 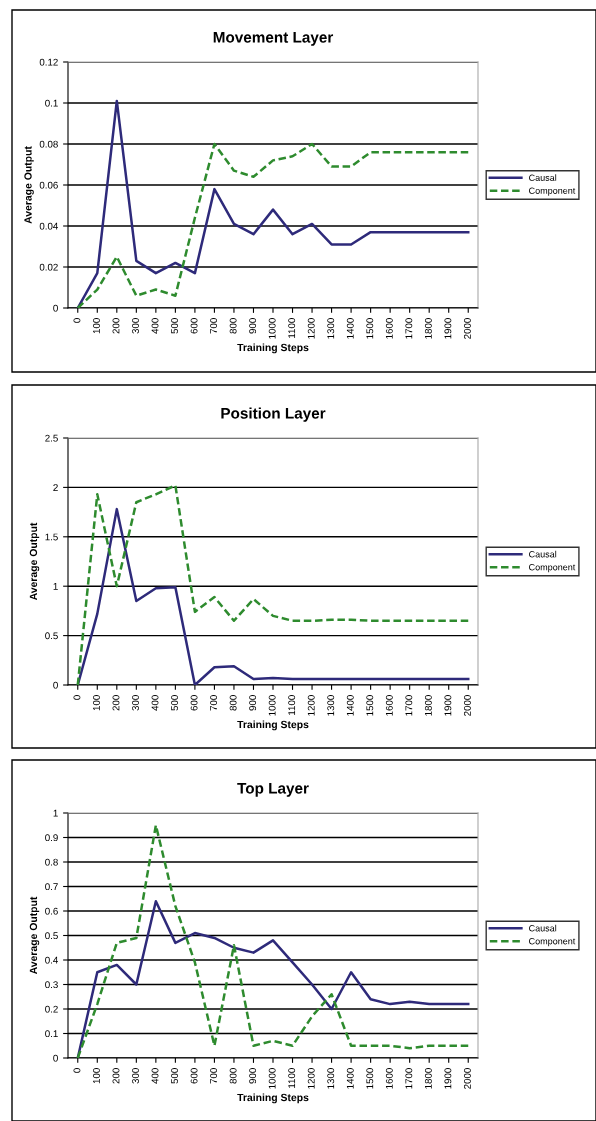 What do you see at coordinates (273, 790) in the screenshot?
I see `chart-title: Top Layer` at bounding box center [273, 790].